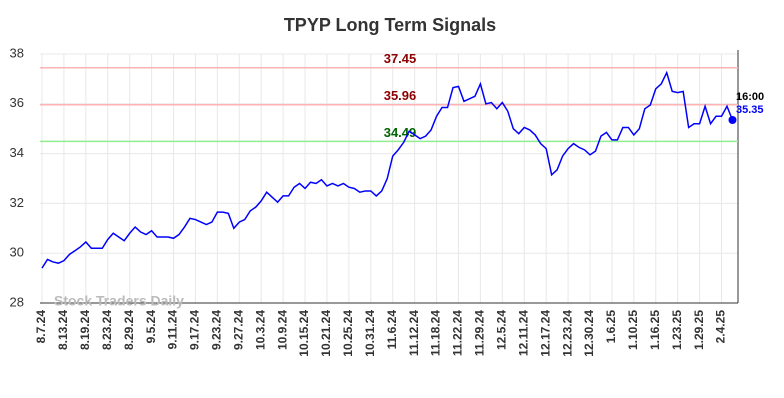  Describe the element at coordinates (151, 327) in the screenshot. I see `x-tick-label: 9.5.24` at that location.